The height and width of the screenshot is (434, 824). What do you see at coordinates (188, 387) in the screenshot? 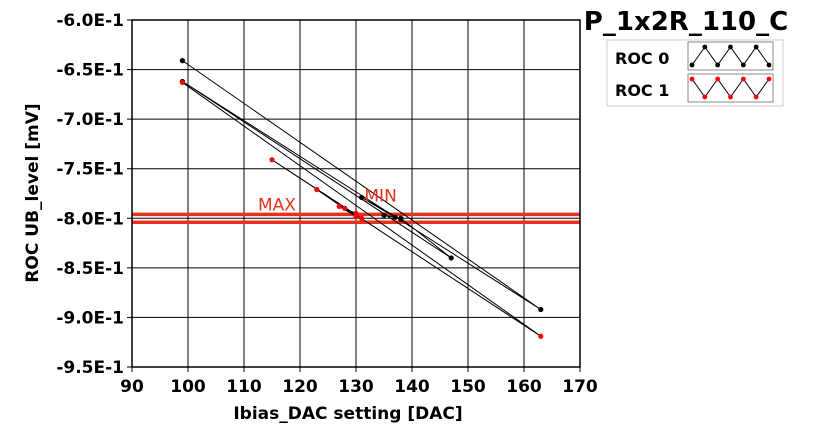
I see `x-tick-label: 100` at bounding box center [188, 387].